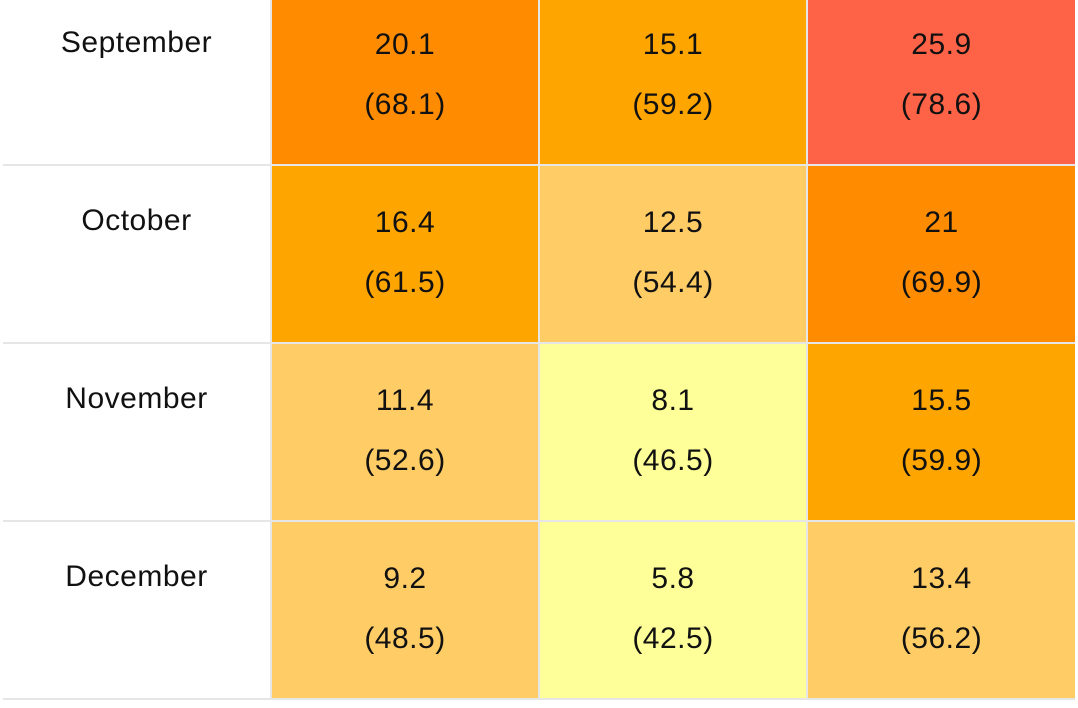 This screenshot has height=708, width=1078. What do you see at coordinates (405, 610) in the screenshot?
I see `temperature-cell: 9.2 (48.5)` at bounding box center [405, 610].